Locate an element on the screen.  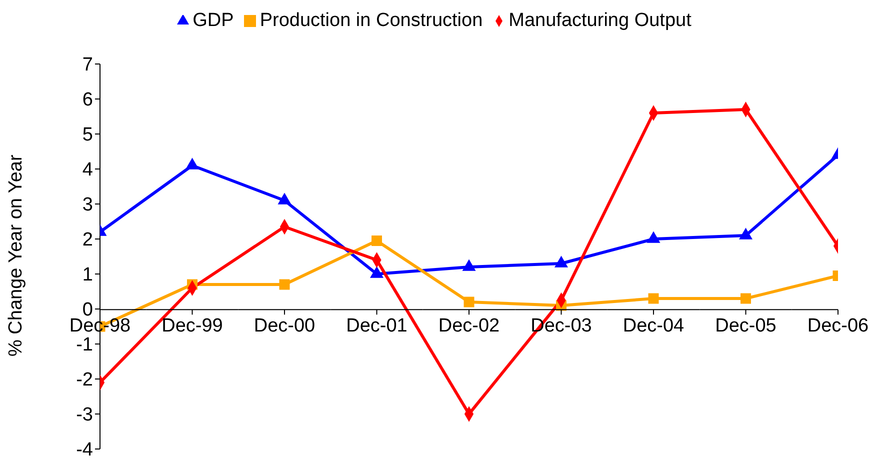
y-tick-label: -4 is located at coordinates (85, 449).